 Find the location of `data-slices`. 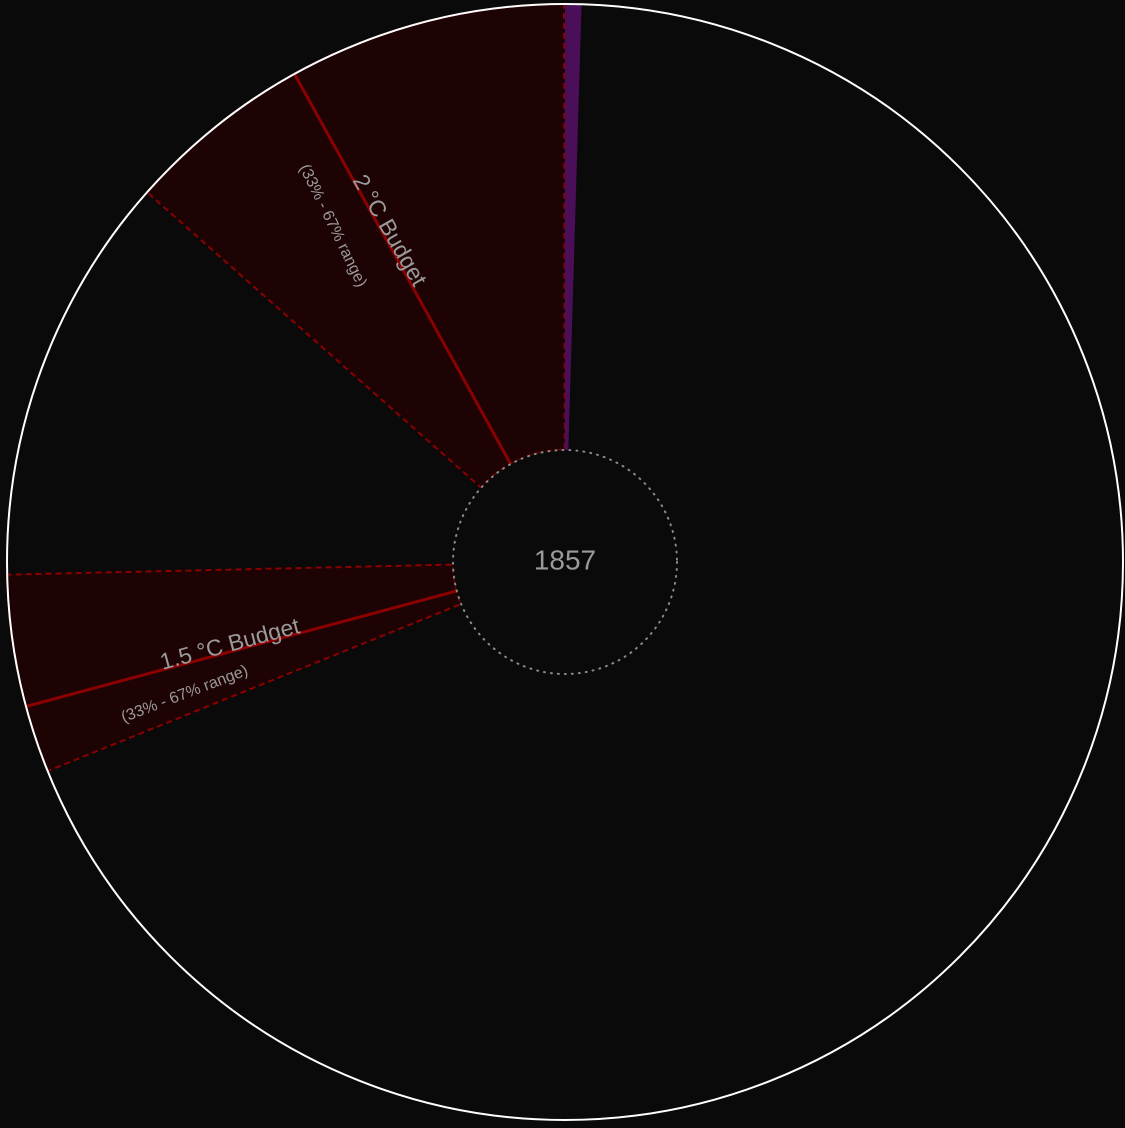

data-slices is located at coordinates (573, 227).